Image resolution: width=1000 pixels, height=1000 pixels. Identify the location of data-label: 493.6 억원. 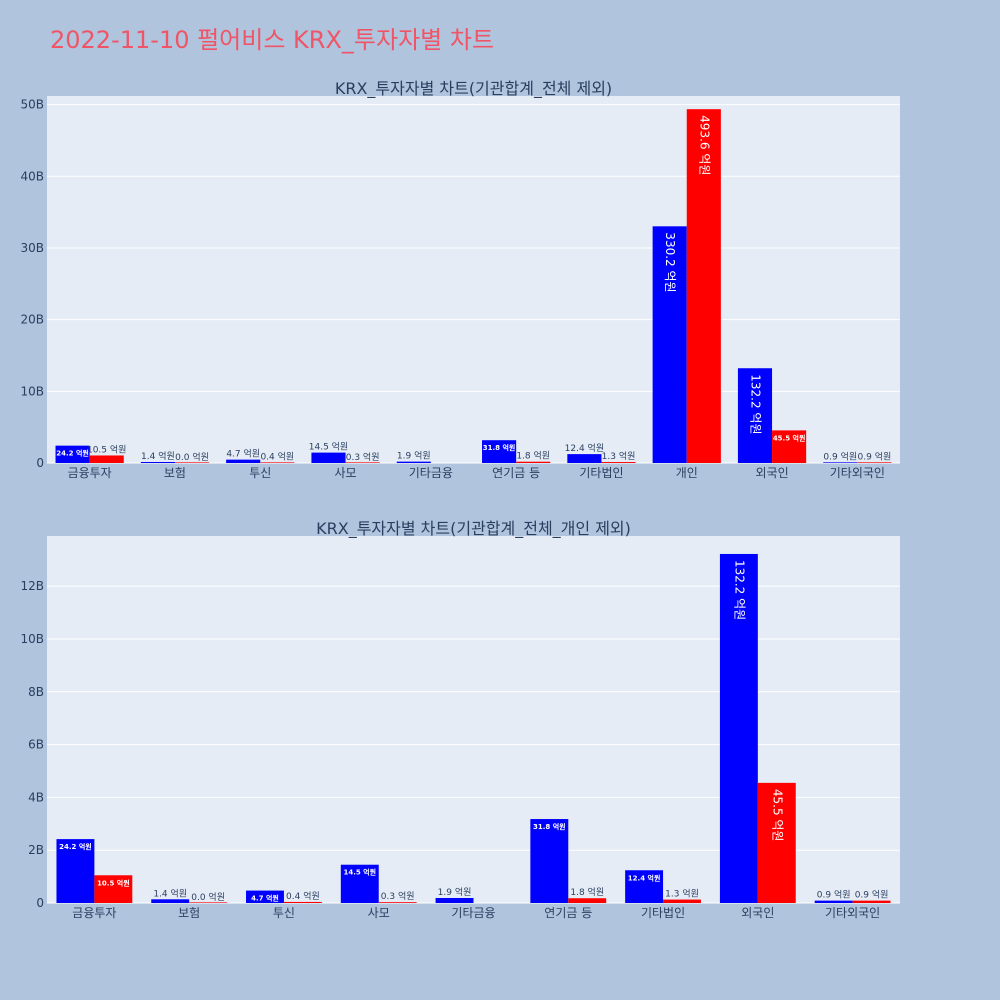
(704, 145).